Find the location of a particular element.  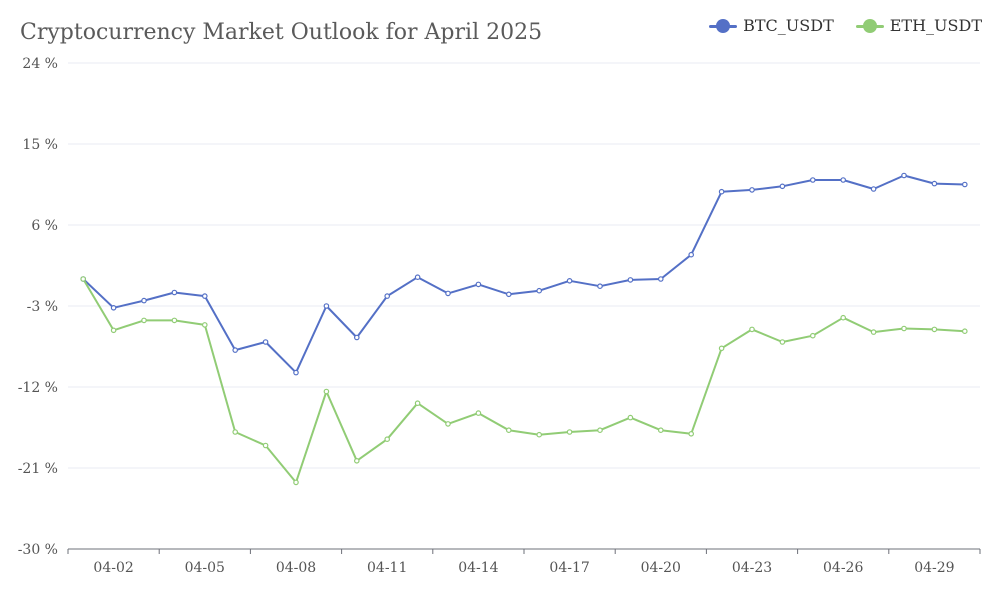

legend-item-eth: ETH_USDT is located at coordinates (918, 25).